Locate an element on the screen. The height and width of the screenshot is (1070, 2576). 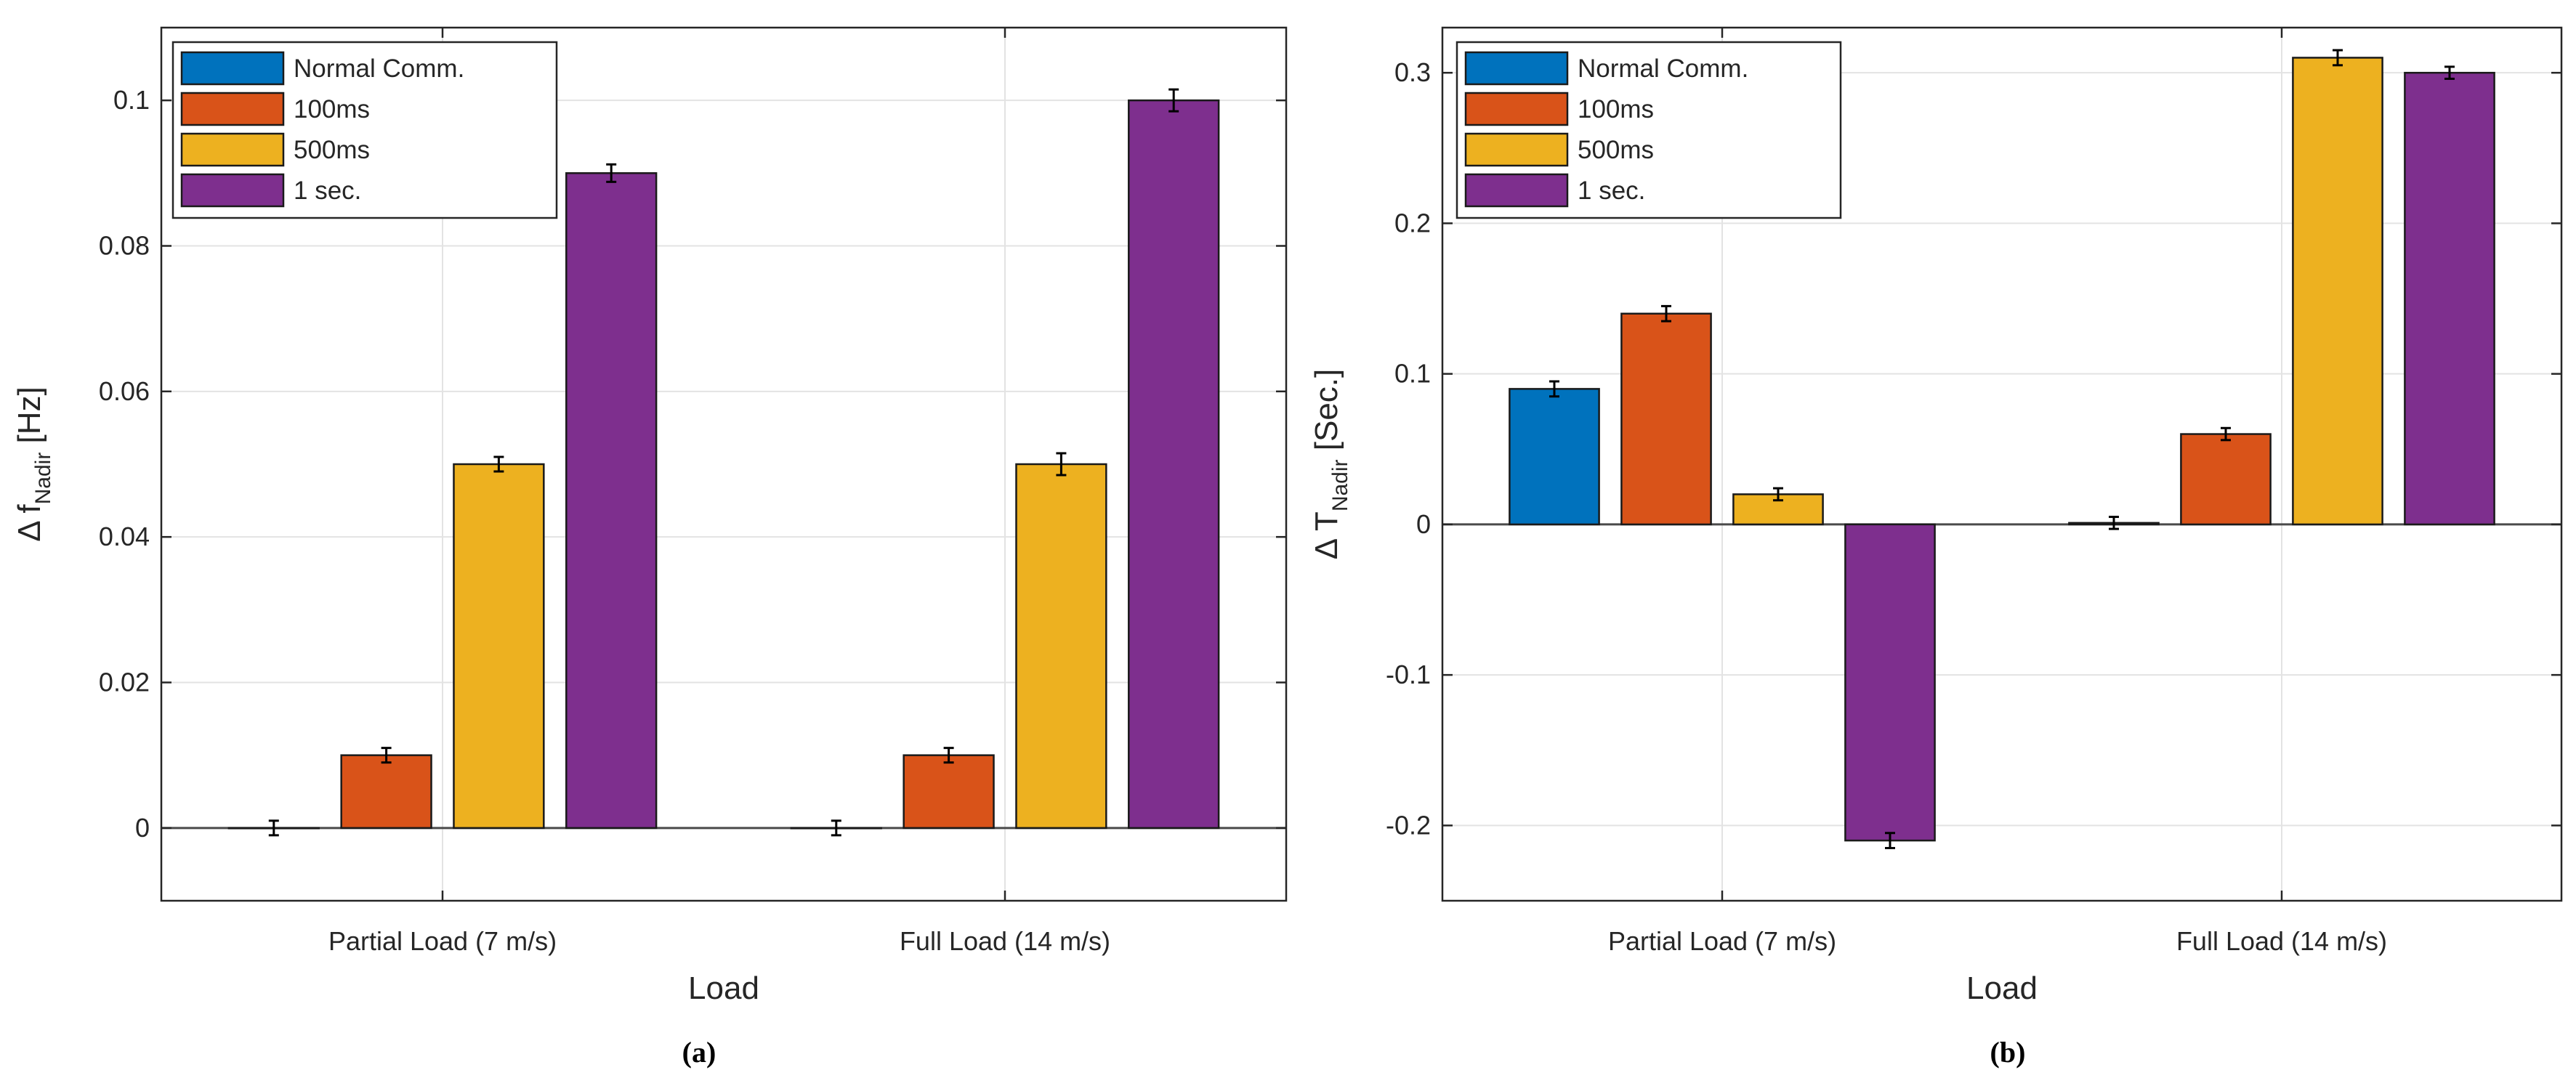
y-axis-label: Δ fNadir [Hz] is located at coordinates (34, 464).